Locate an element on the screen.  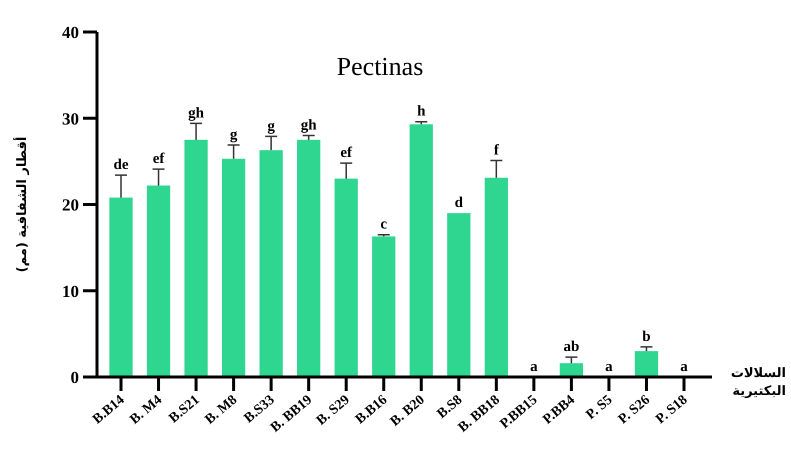
x-tick-label: B.S8 is located at coordinates (450, 407).